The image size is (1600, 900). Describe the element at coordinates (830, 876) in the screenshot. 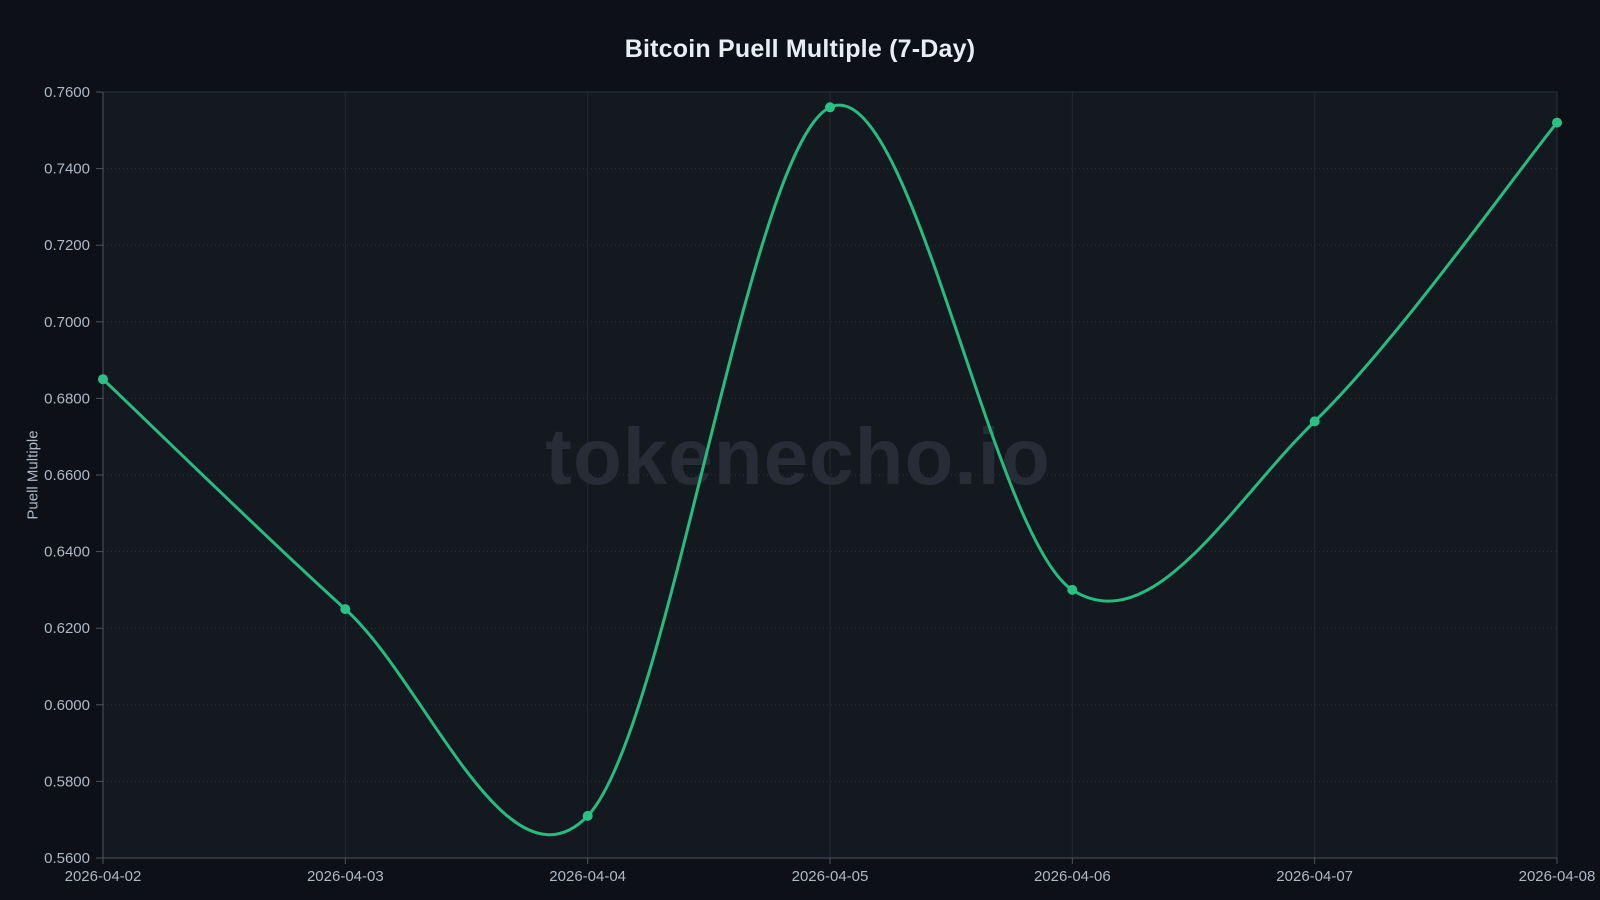

I see `x-tick-label: 2026-04-05` at that location.